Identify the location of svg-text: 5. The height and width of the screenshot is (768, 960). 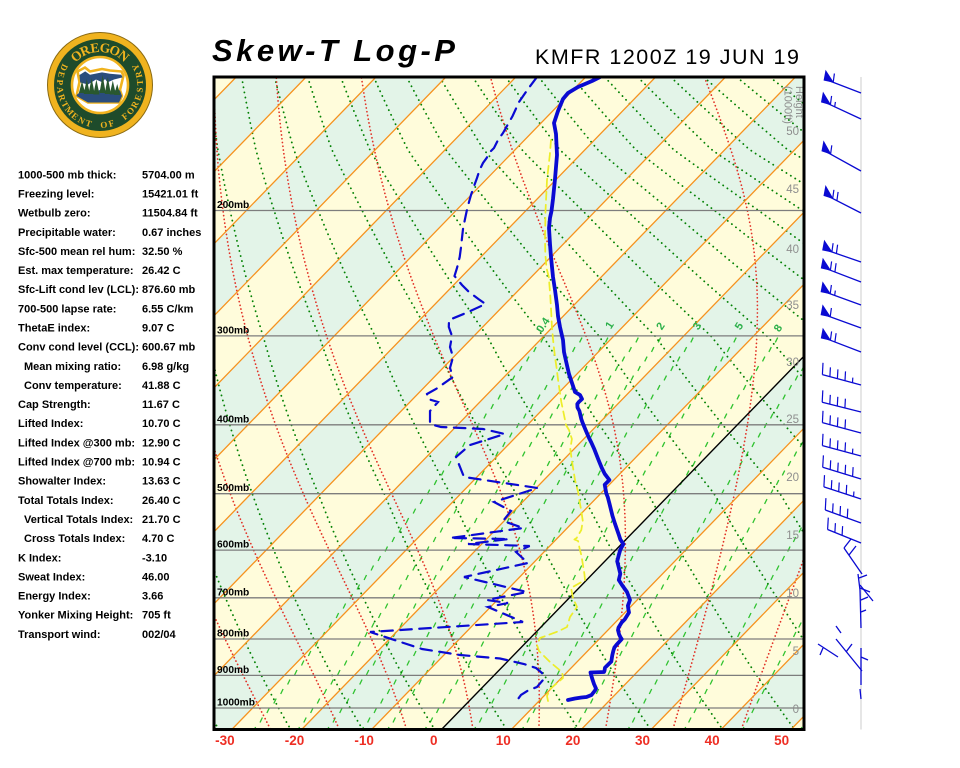
(796, 652).